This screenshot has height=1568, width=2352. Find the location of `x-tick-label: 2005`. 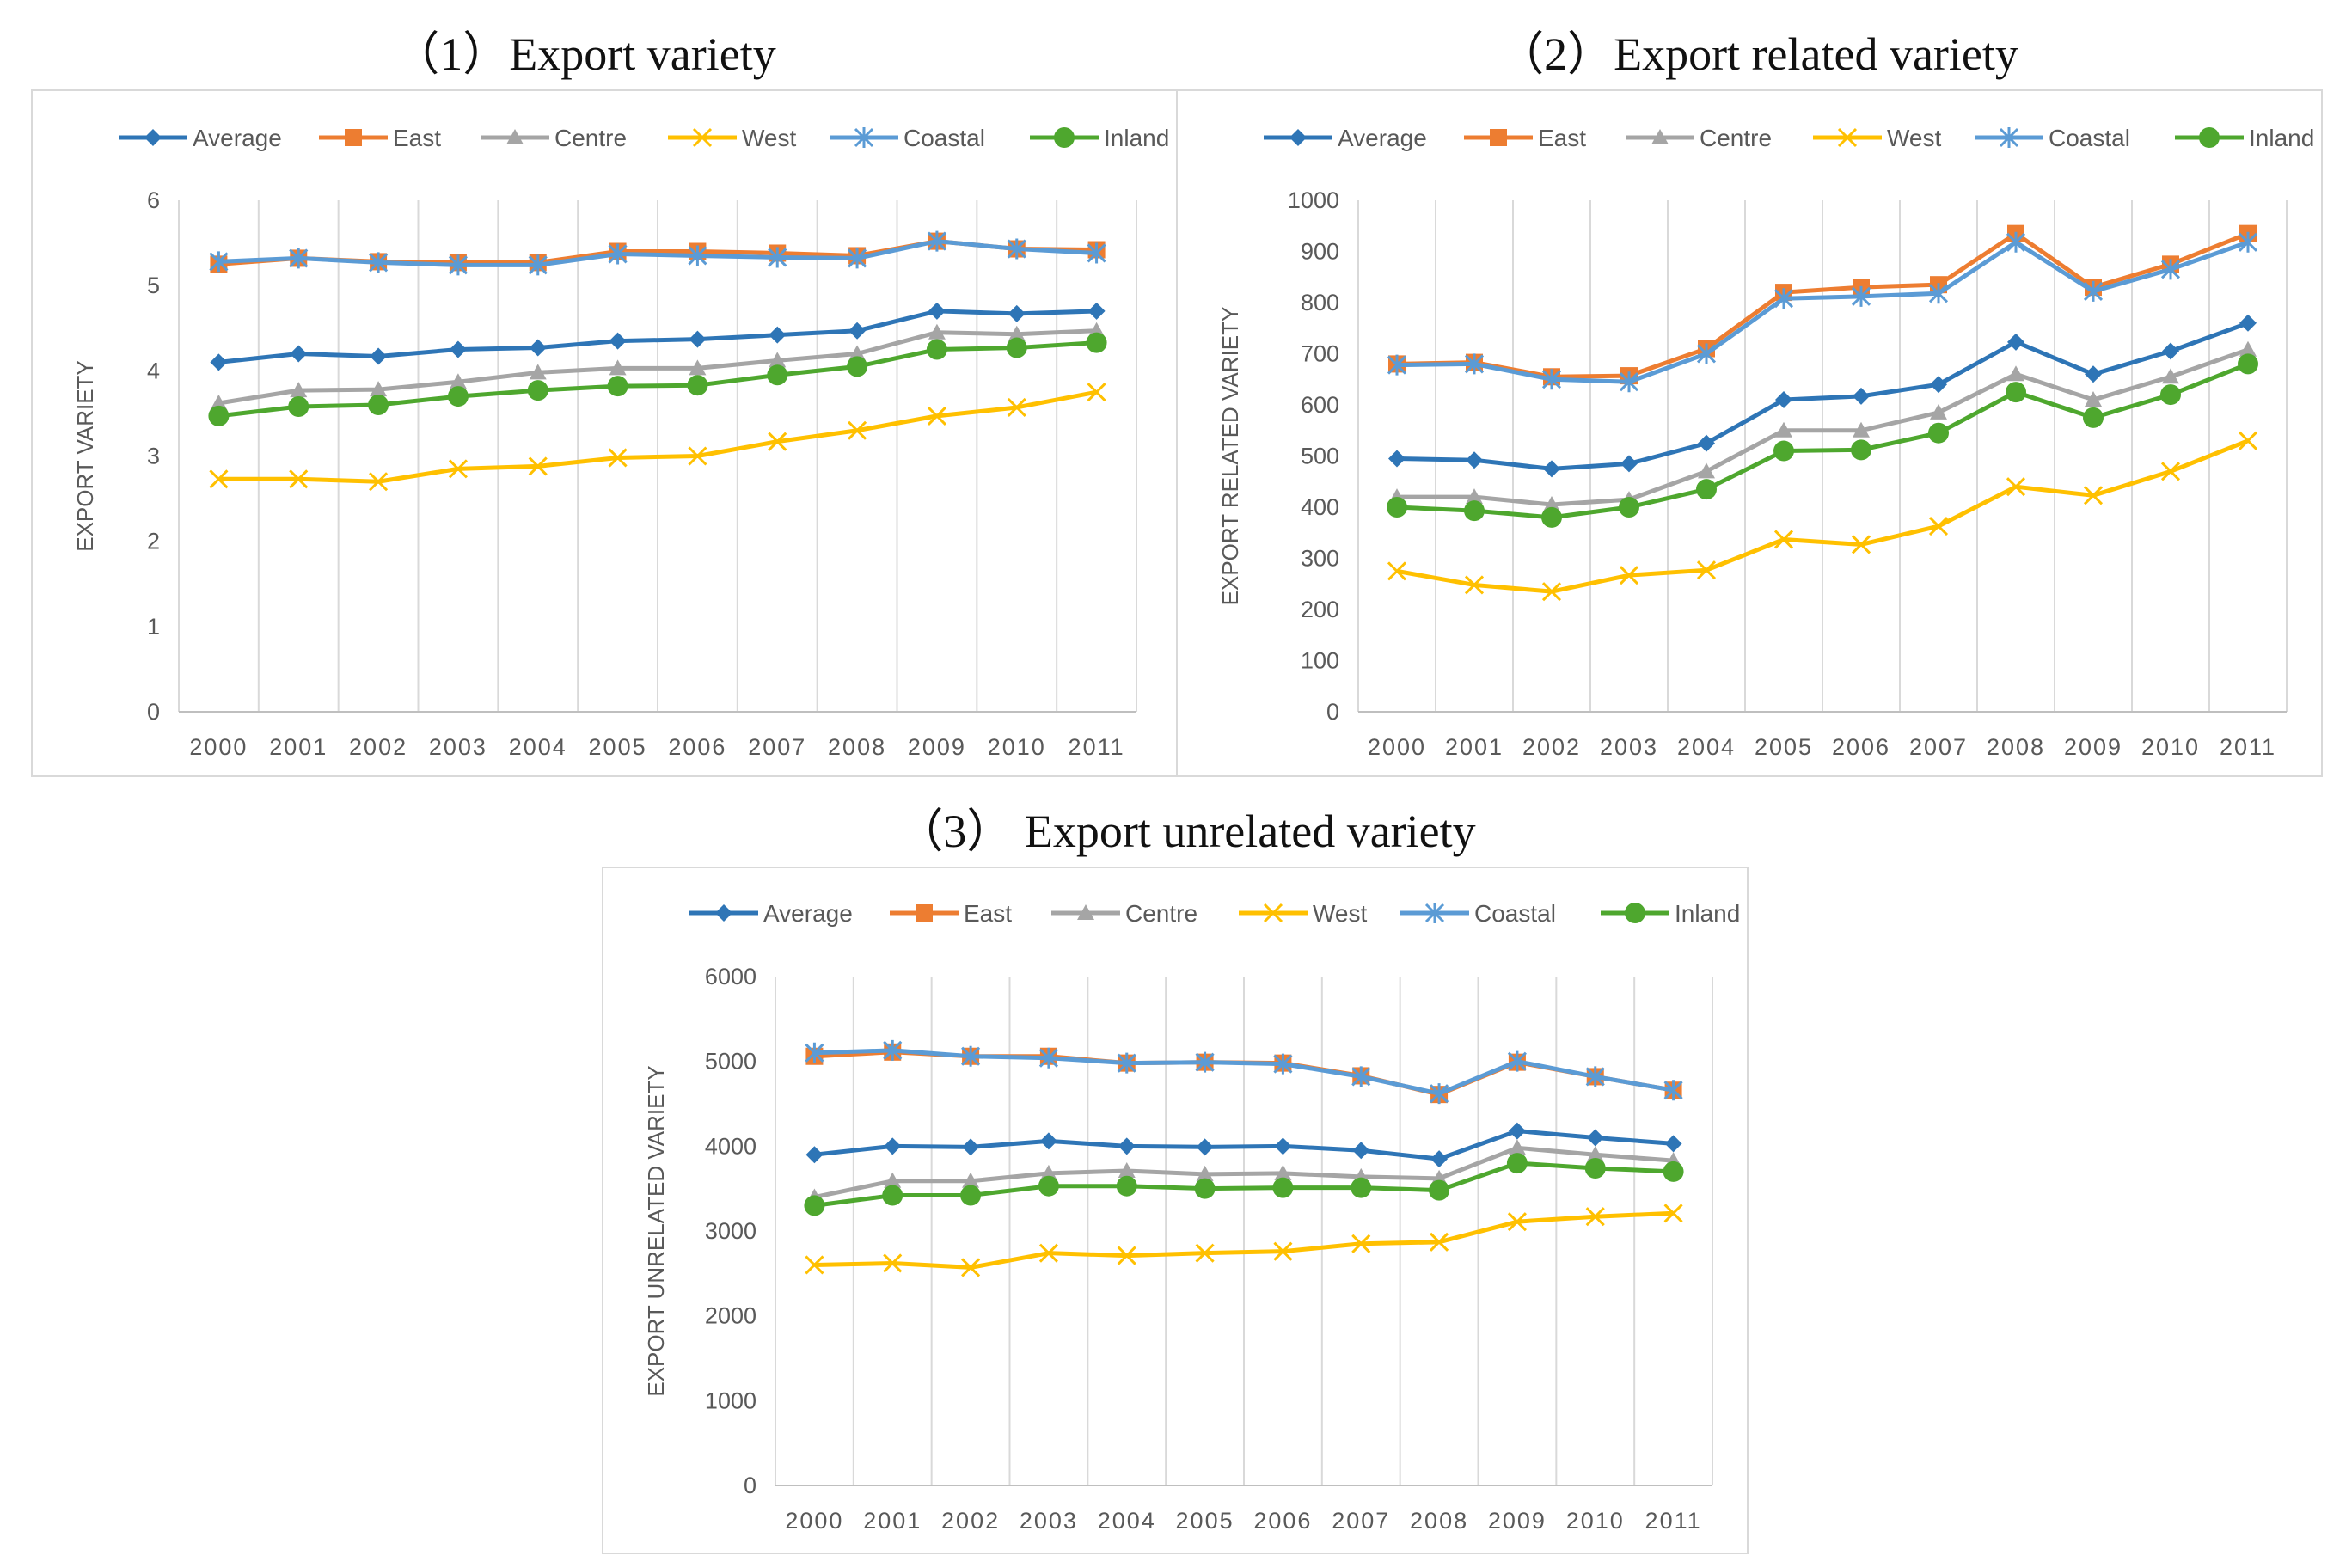

x-tick-label: 2005 is located at coordinates (1205, 1521).